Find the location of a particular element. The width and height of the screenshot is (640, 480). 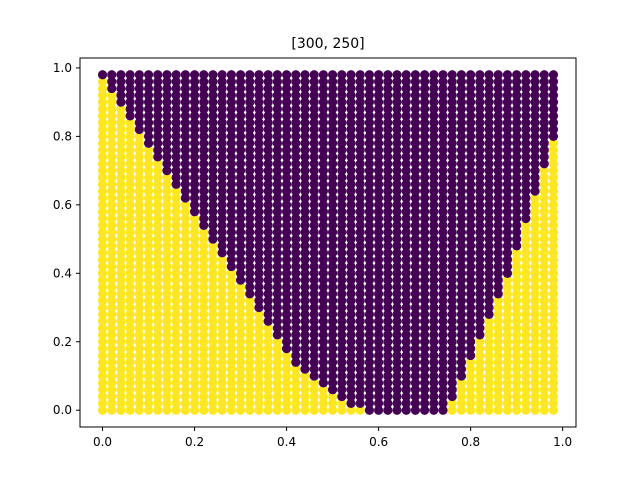

y-tick-label: 1.0 is located at coordinates (62, 68).